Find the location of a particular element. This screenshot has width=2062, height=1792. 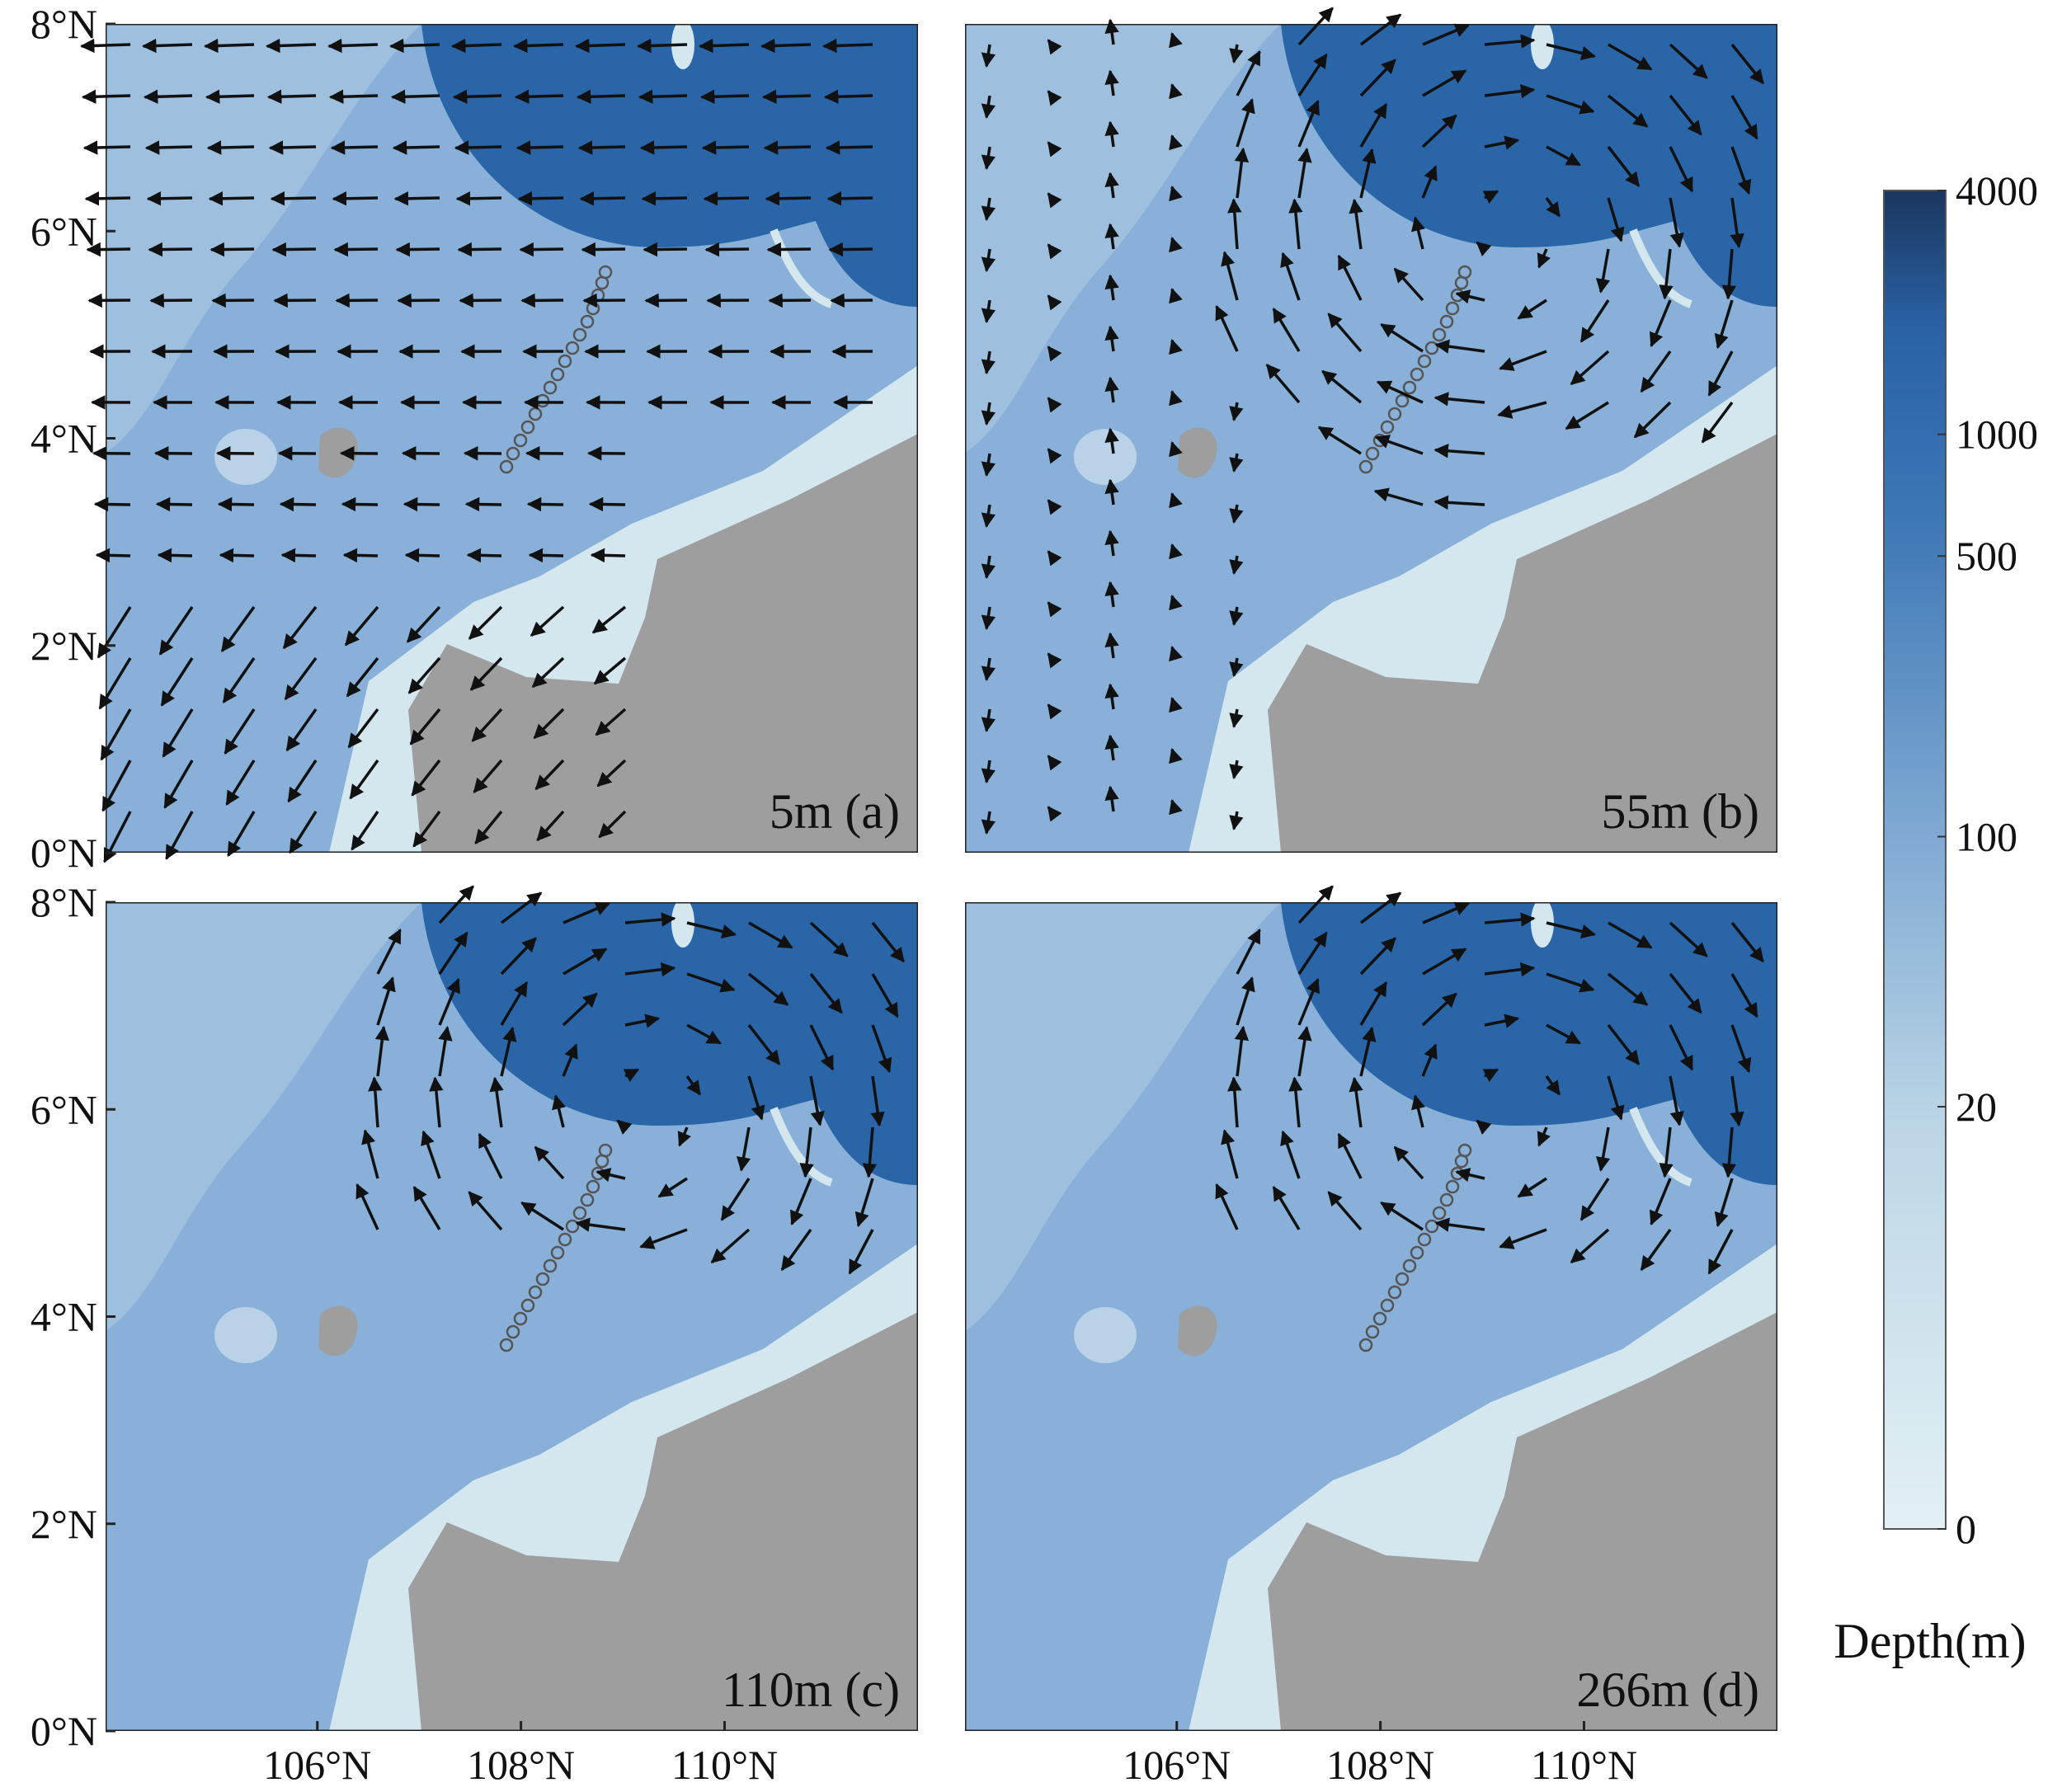

lon-tick-label: 106°N is located at coordinates (1177, 1765).